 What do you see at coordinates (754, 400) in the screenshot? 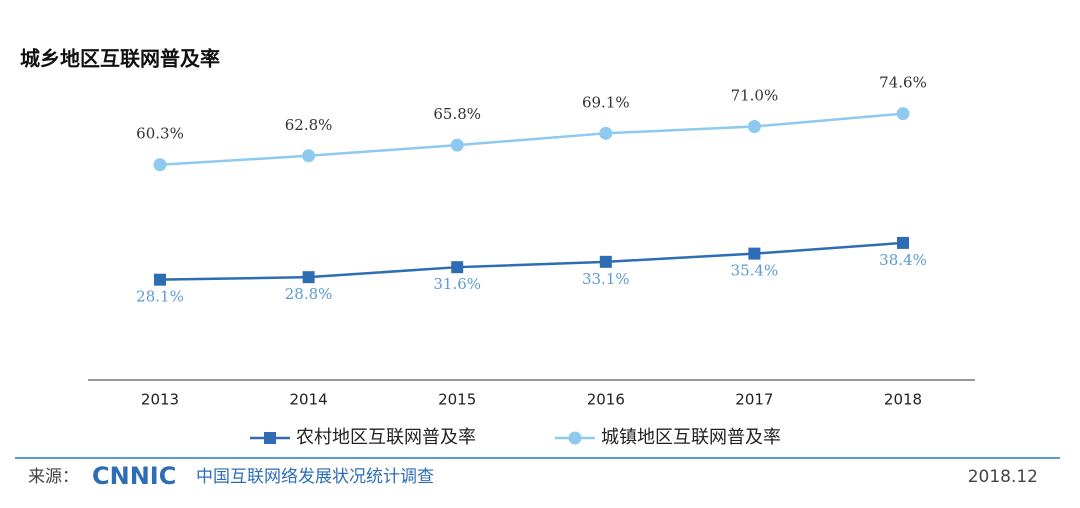
I see `x-tick-label: 2017` at bounding box center [754, 400].